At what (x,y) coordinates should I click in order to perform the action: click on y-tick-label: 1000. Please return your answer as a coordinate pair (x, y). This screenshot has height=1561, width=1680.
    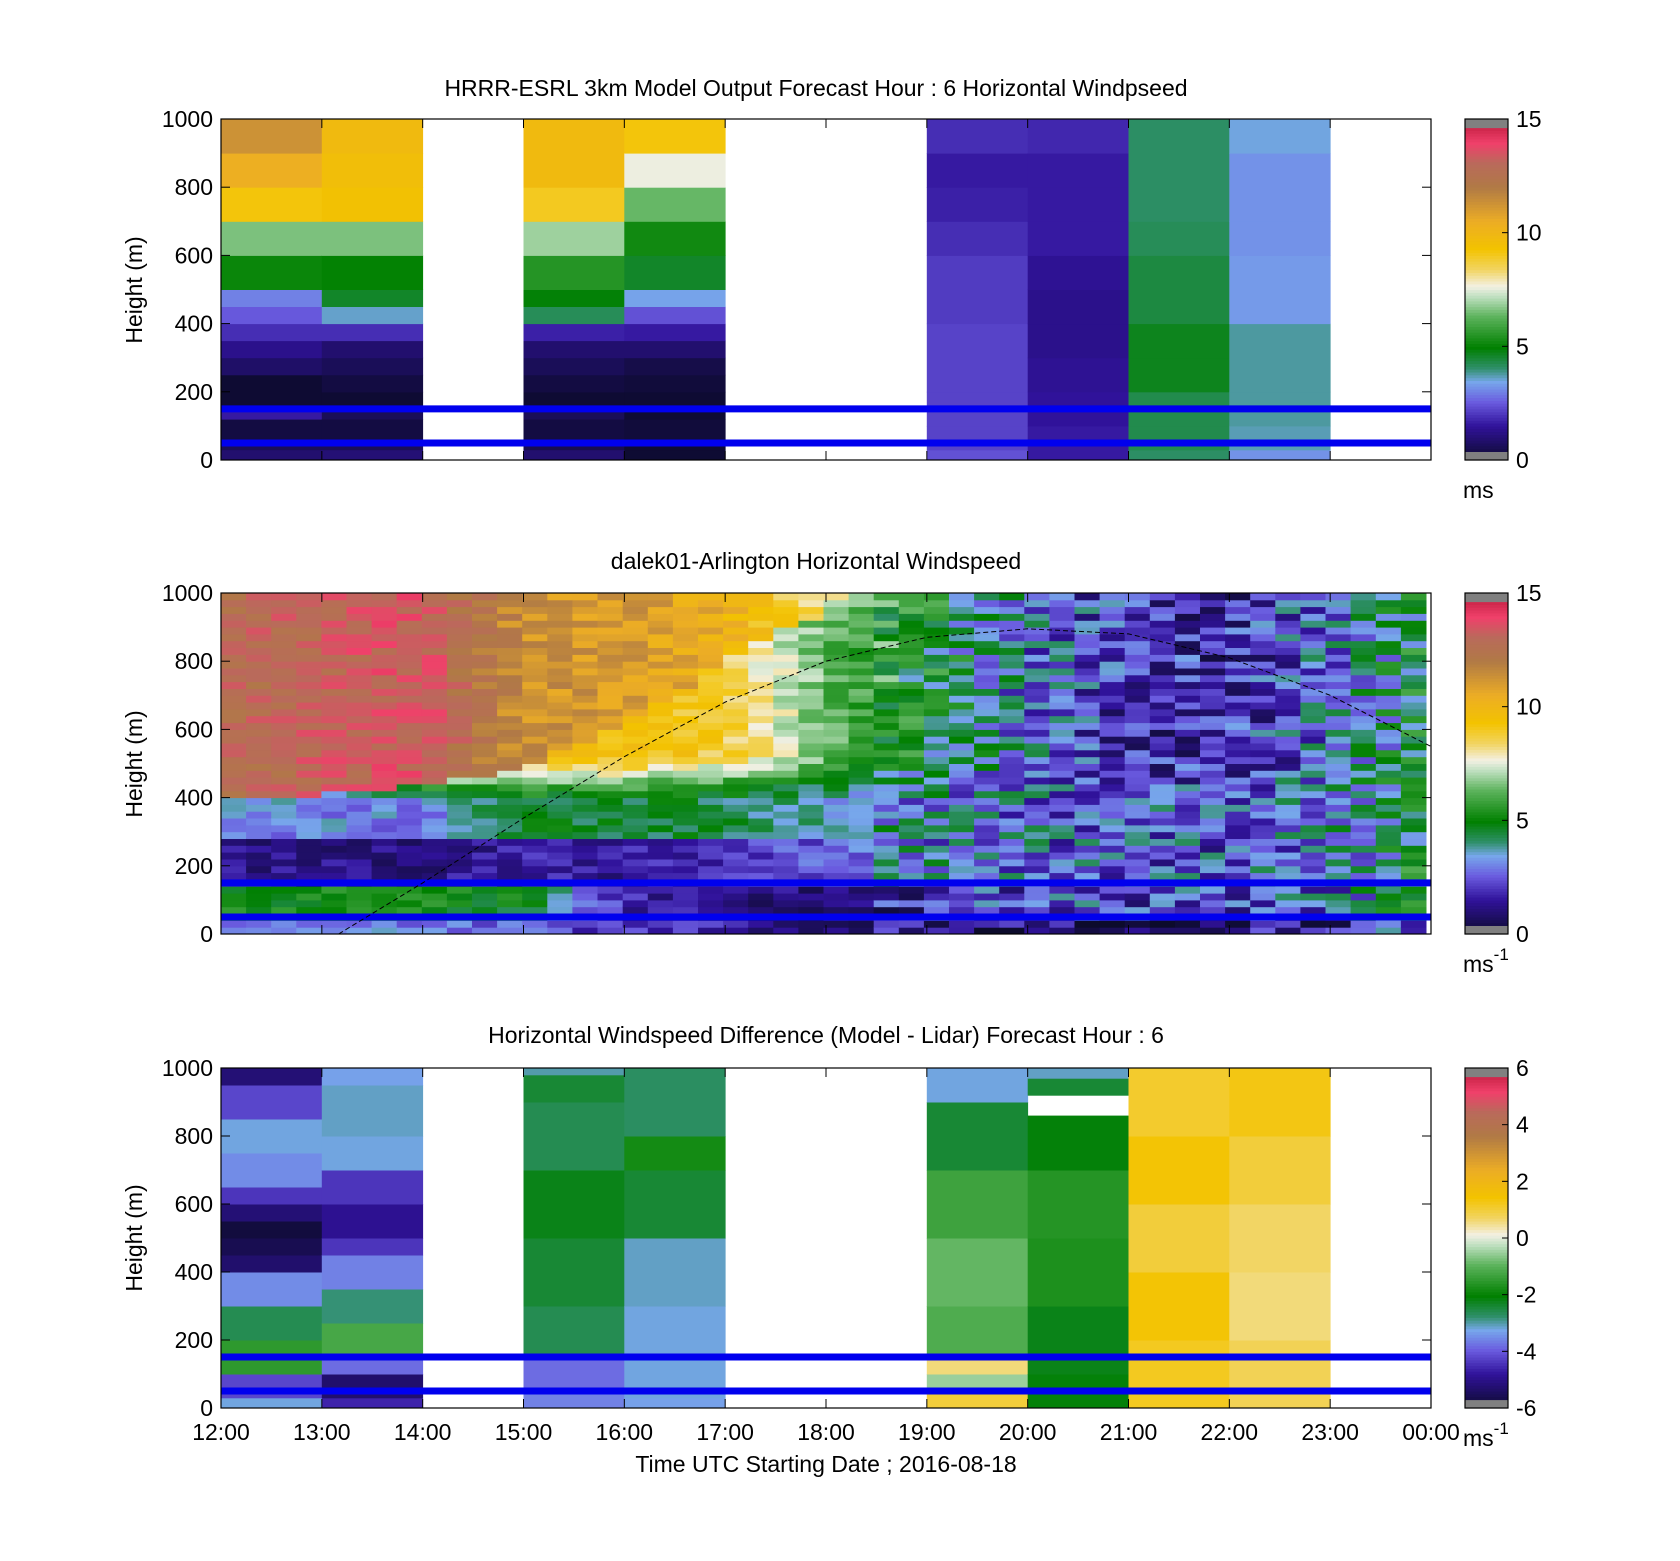
    Looking at the image, I should click on (187, 593).